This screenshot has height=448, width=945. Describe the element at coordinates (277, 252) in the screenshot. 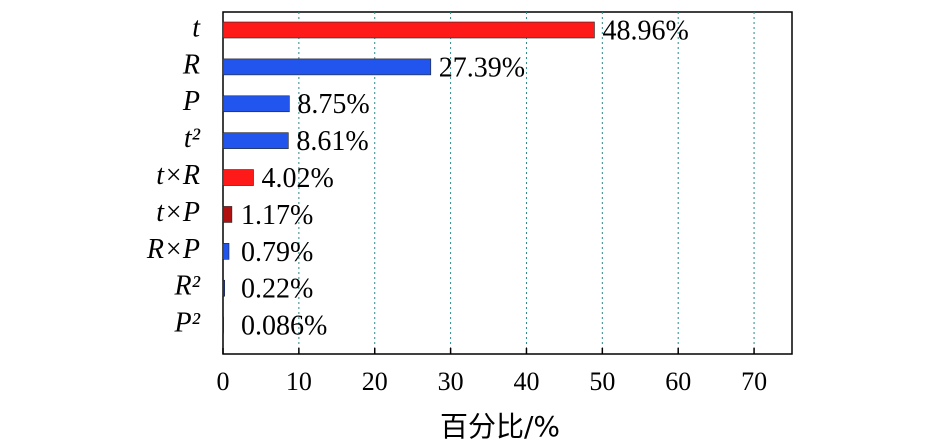

I see `value-label: 0.79%` at that location.